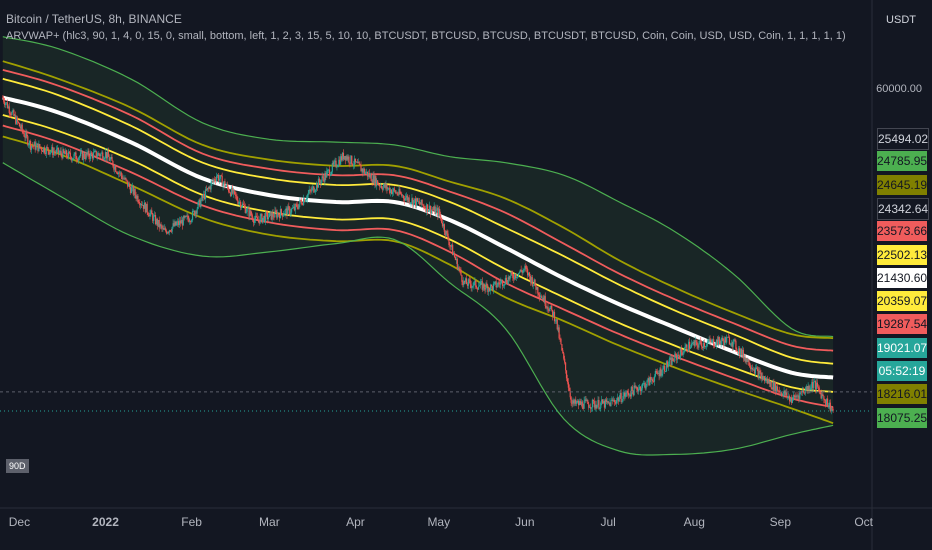  Describe the element at coordinates (608, 522) in the screenshot. I see `x-tick-label: Jul` at that location.